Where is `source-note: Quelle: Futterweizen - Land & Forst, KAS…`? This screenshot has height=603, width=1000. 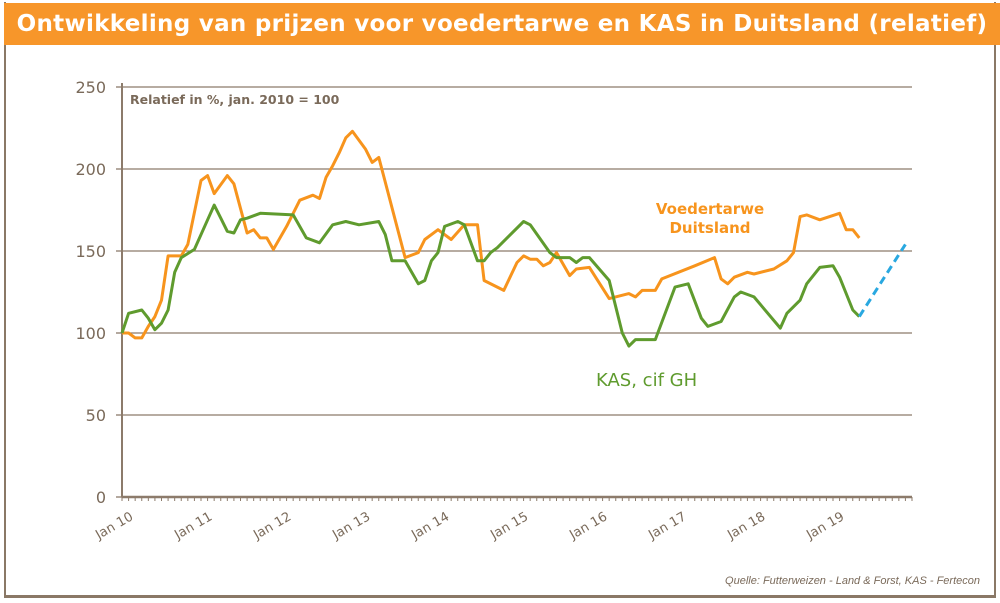 source-note: Quelle: Futterweizen - Land & Forst, KAS… is located at coordinates (852, 581).